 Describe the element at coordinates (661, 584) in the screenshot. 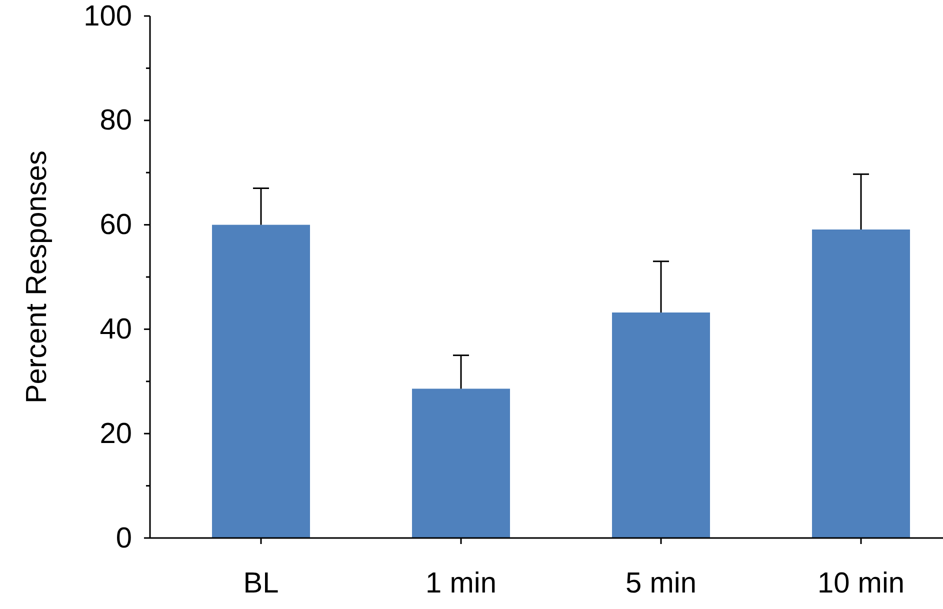

I see `x-tick-label: 5 min` at that location.